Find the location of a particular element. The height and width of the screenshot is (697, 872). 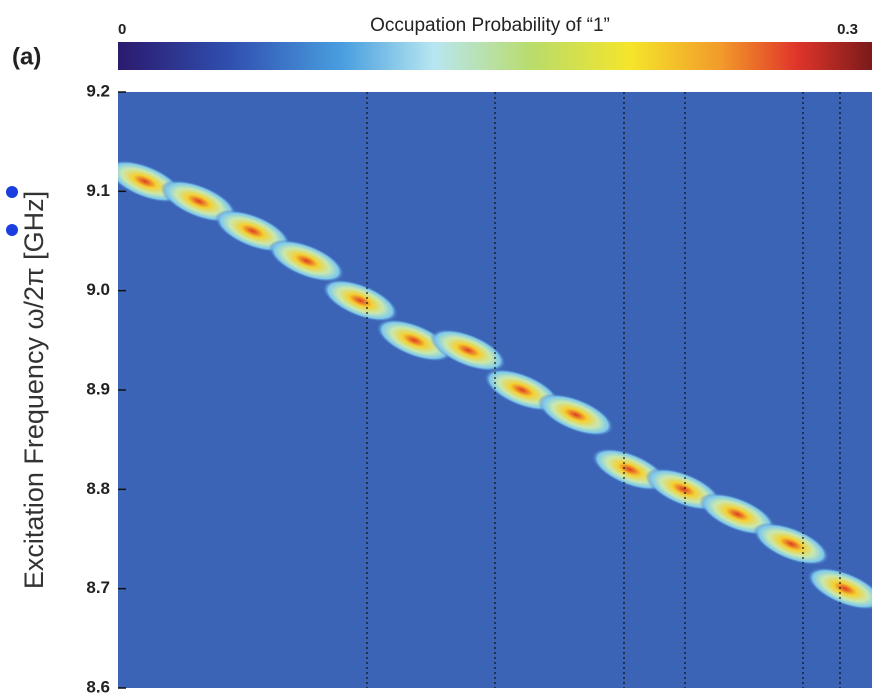

colorbar-tick-label: 0.3 is located at coordinates (847, 29).